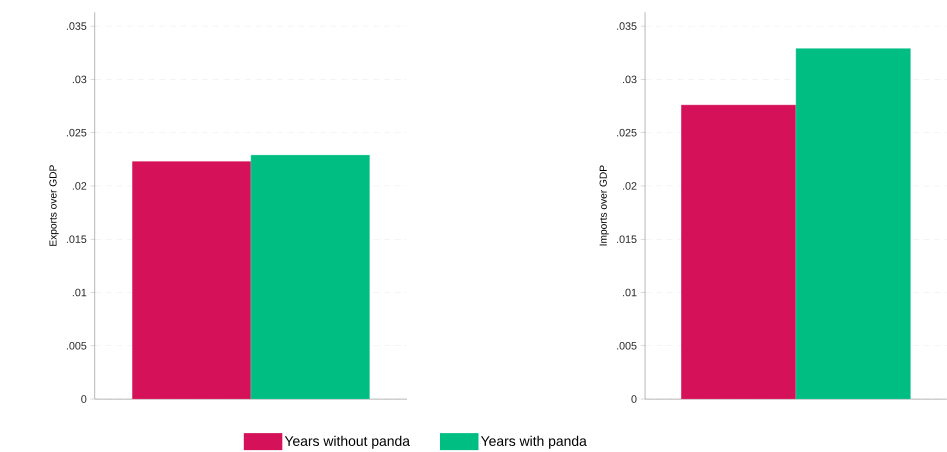 This screenshot has width=947, height=452. Describe the element at coordinates (347, 442) in the screenshot. I see `legend-label: Years without panda` at that location.